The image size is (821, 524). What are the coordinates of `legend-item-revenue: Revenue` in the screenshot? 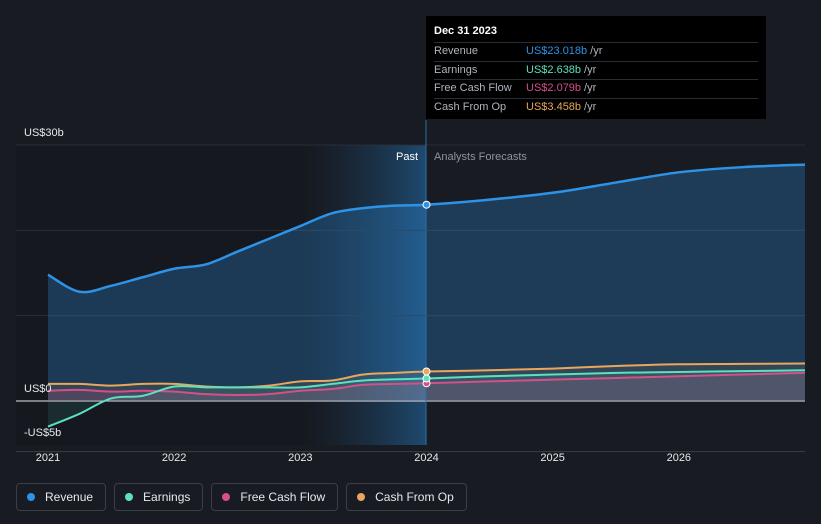 It's located at (61, 497).